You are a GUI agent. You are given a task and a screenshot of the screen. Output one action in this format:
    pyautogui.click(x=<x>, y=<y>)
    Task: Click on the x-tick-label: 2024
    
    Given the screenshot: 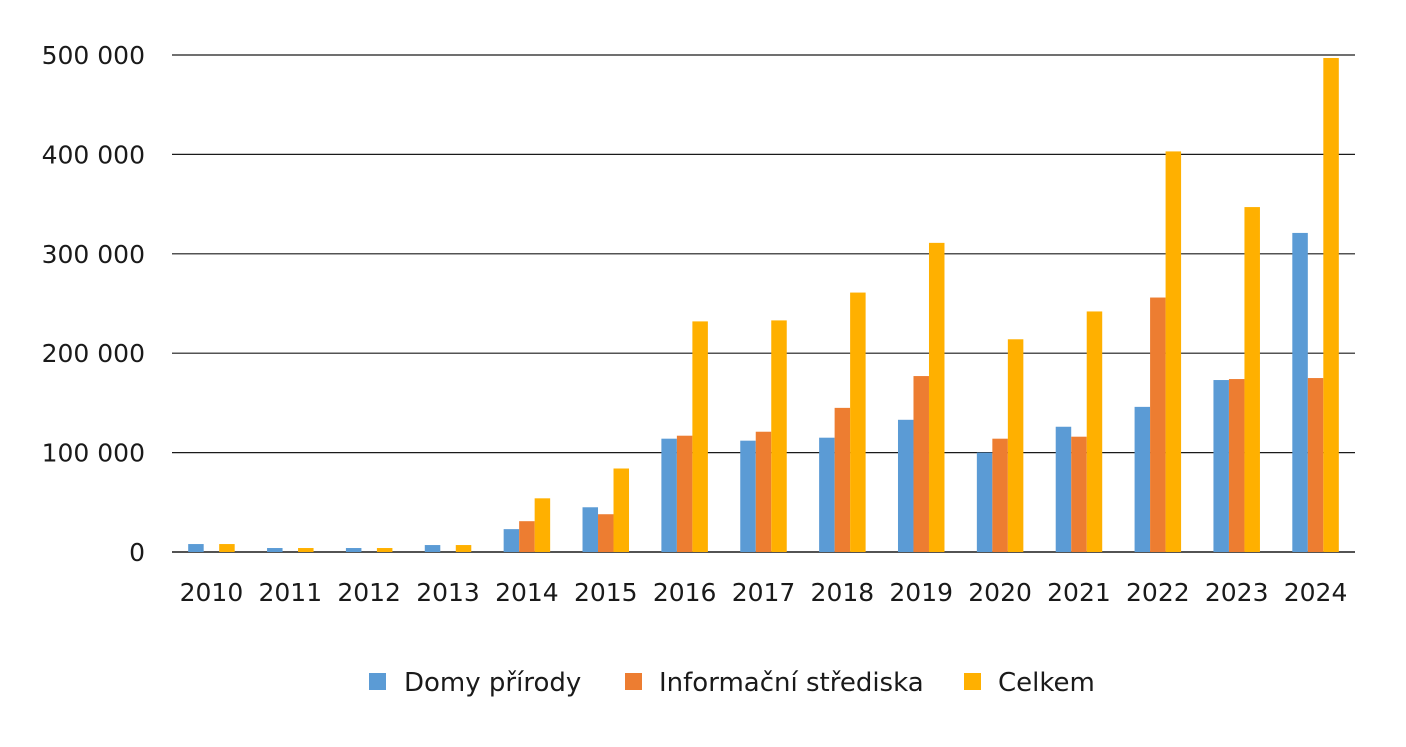 What is the action you would take?
    pyautogui.click(x=1316, y=592)
    